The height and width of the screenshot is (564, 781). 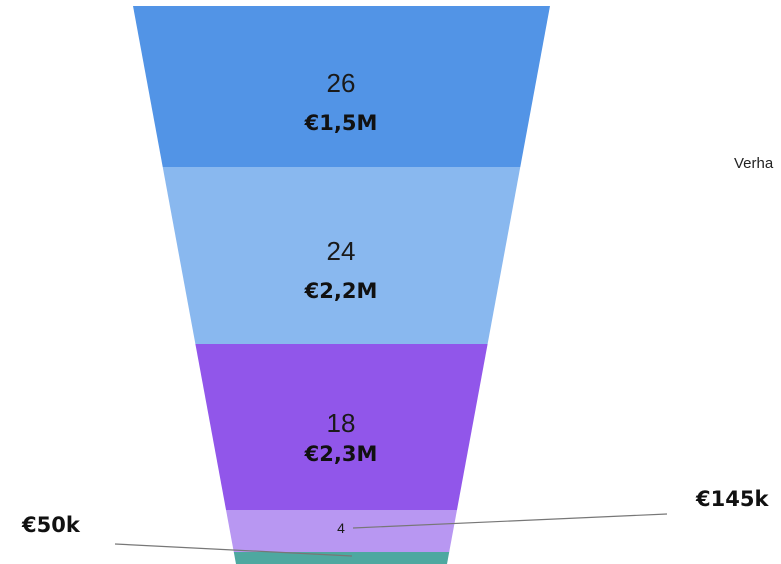 I want to click on stage-5-value-callout: €50k, so click(x=51, y=525).